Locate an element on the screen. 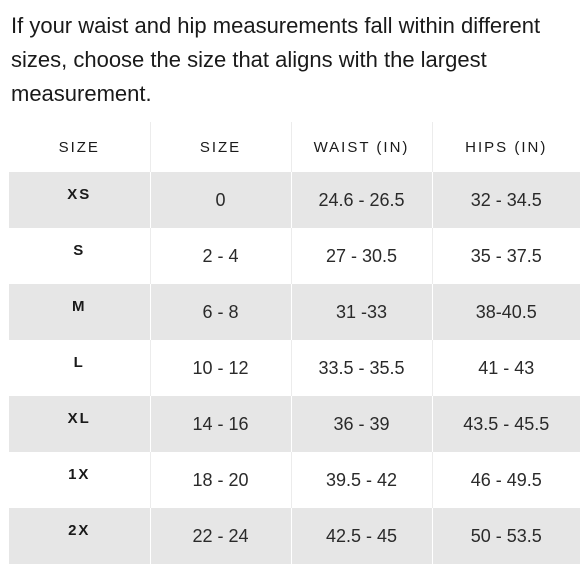 This screenshot has width=580, height=580. size-number-cell: 14 - 16 is located at coordinates (220, 424).